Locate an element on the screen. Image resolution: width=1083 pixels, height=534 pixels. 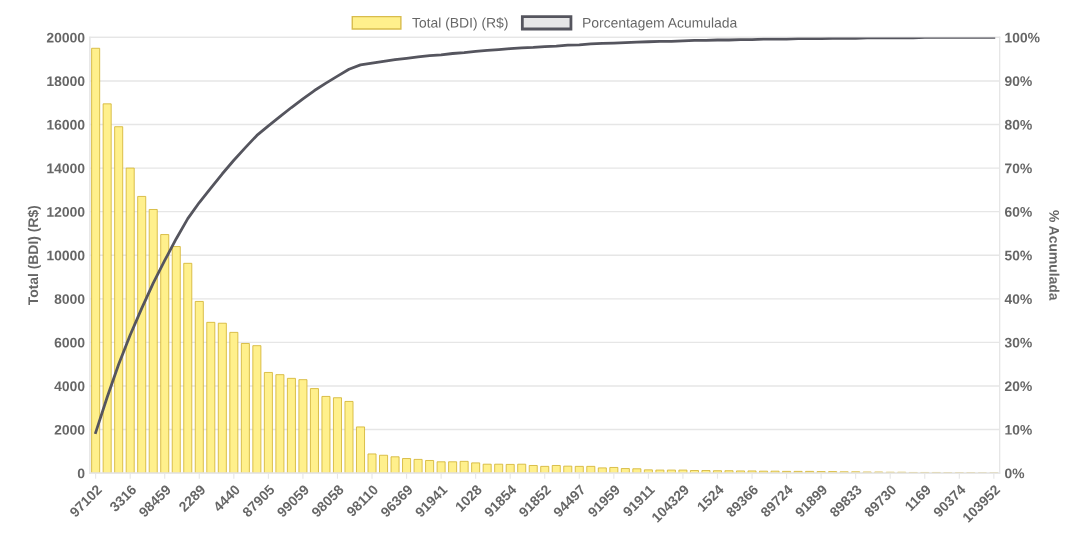
y-tick-label: 10000 is located at coordinates (66, 255).